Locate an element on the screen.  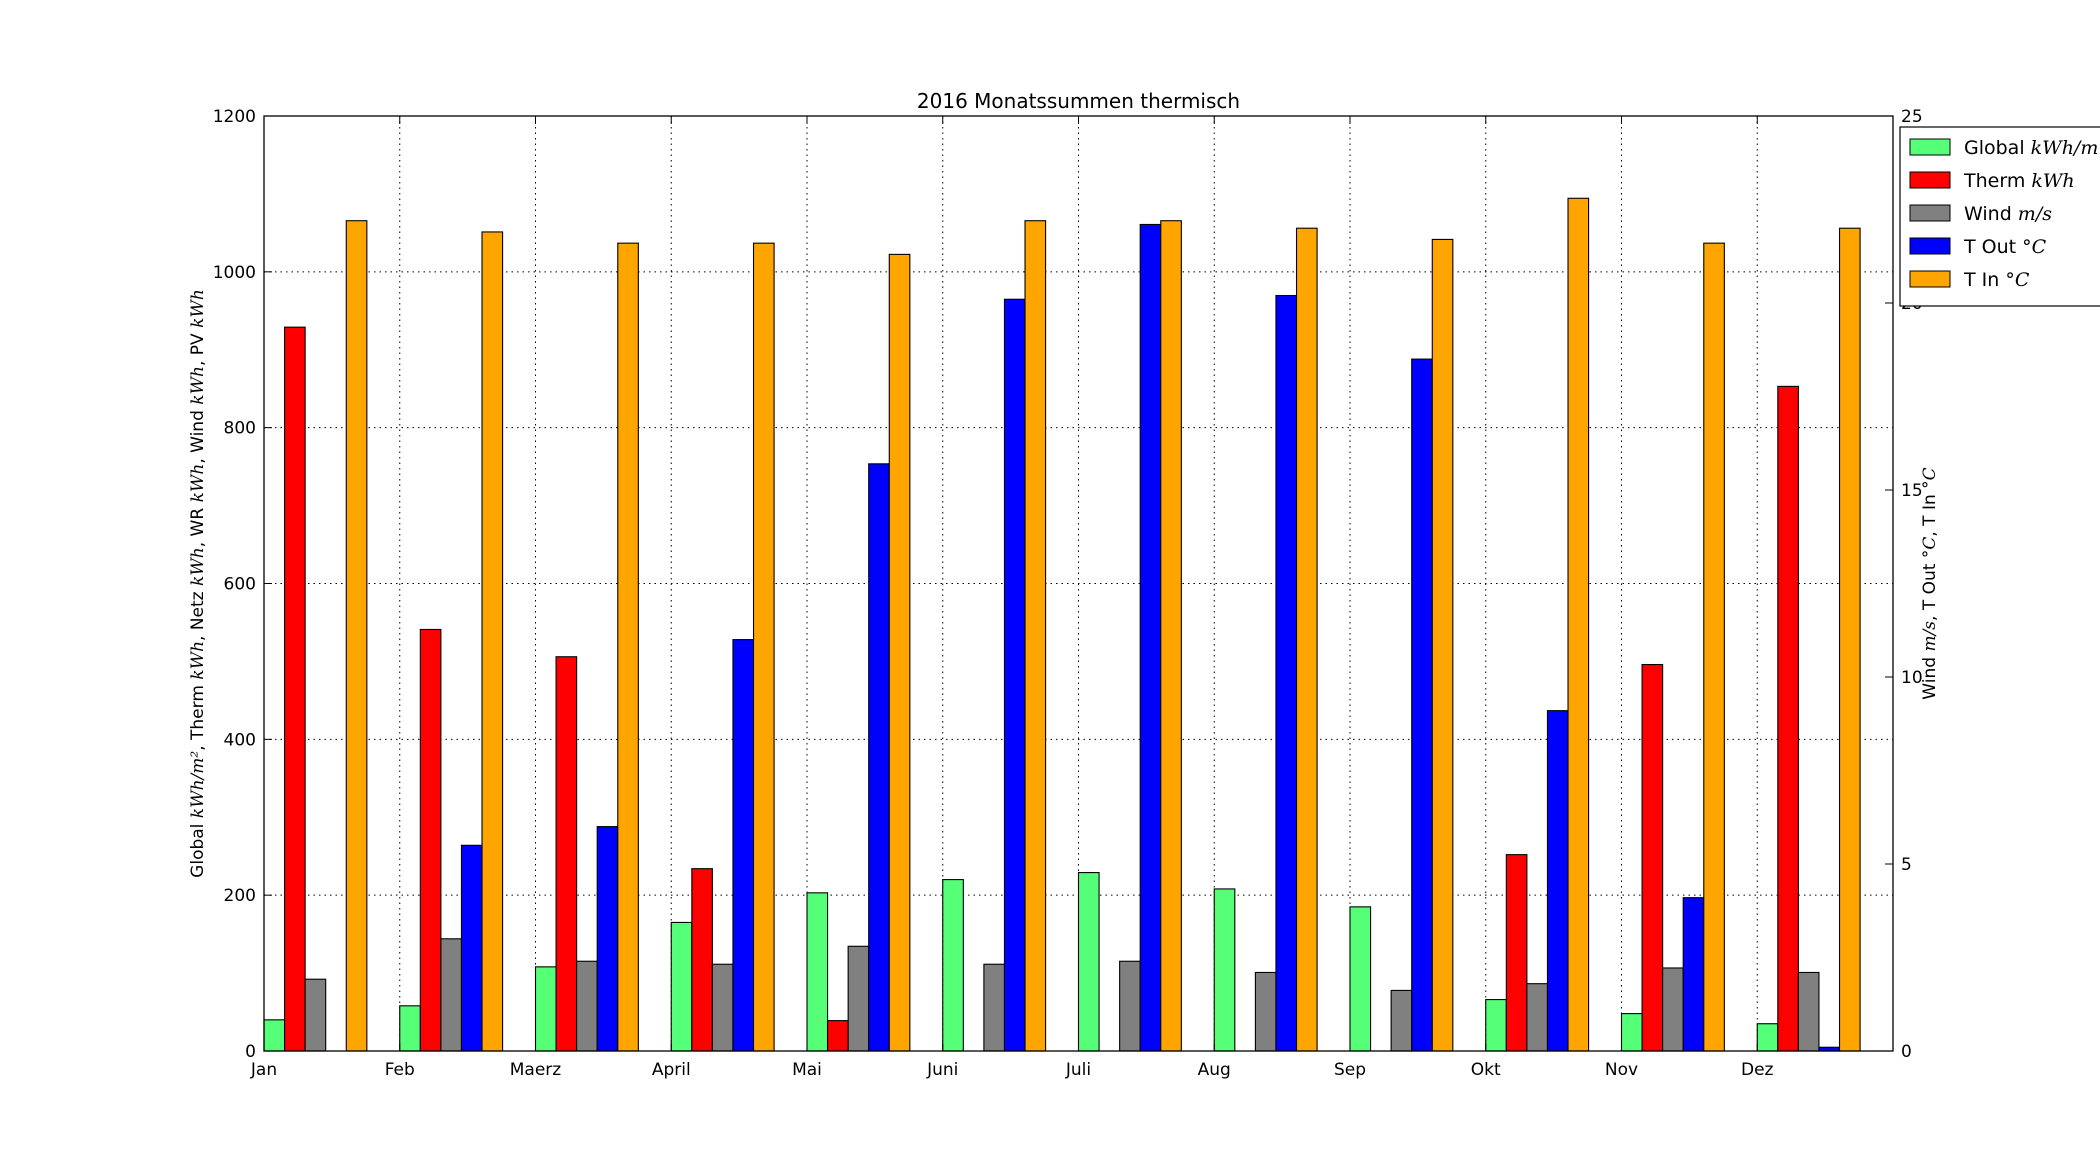
bar-t-out-nov is located at coordinates (1693, 974).